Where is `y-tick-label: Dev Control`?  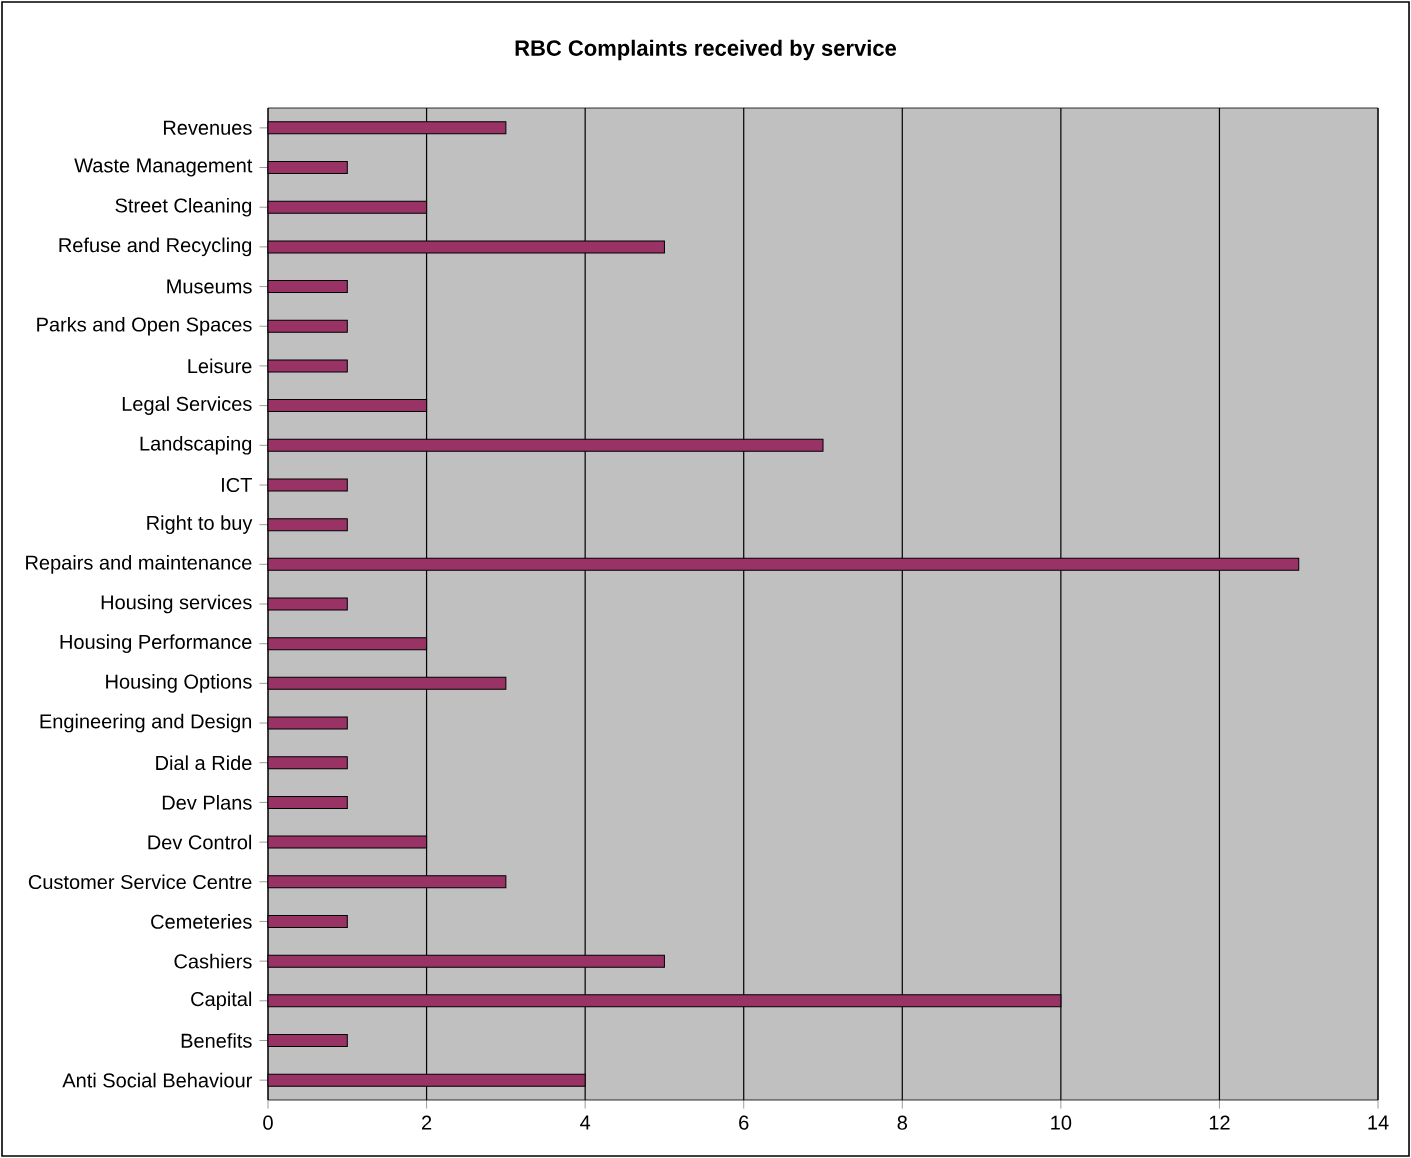
y-tick-label: Dev Control is located at coordinates (200, 842).